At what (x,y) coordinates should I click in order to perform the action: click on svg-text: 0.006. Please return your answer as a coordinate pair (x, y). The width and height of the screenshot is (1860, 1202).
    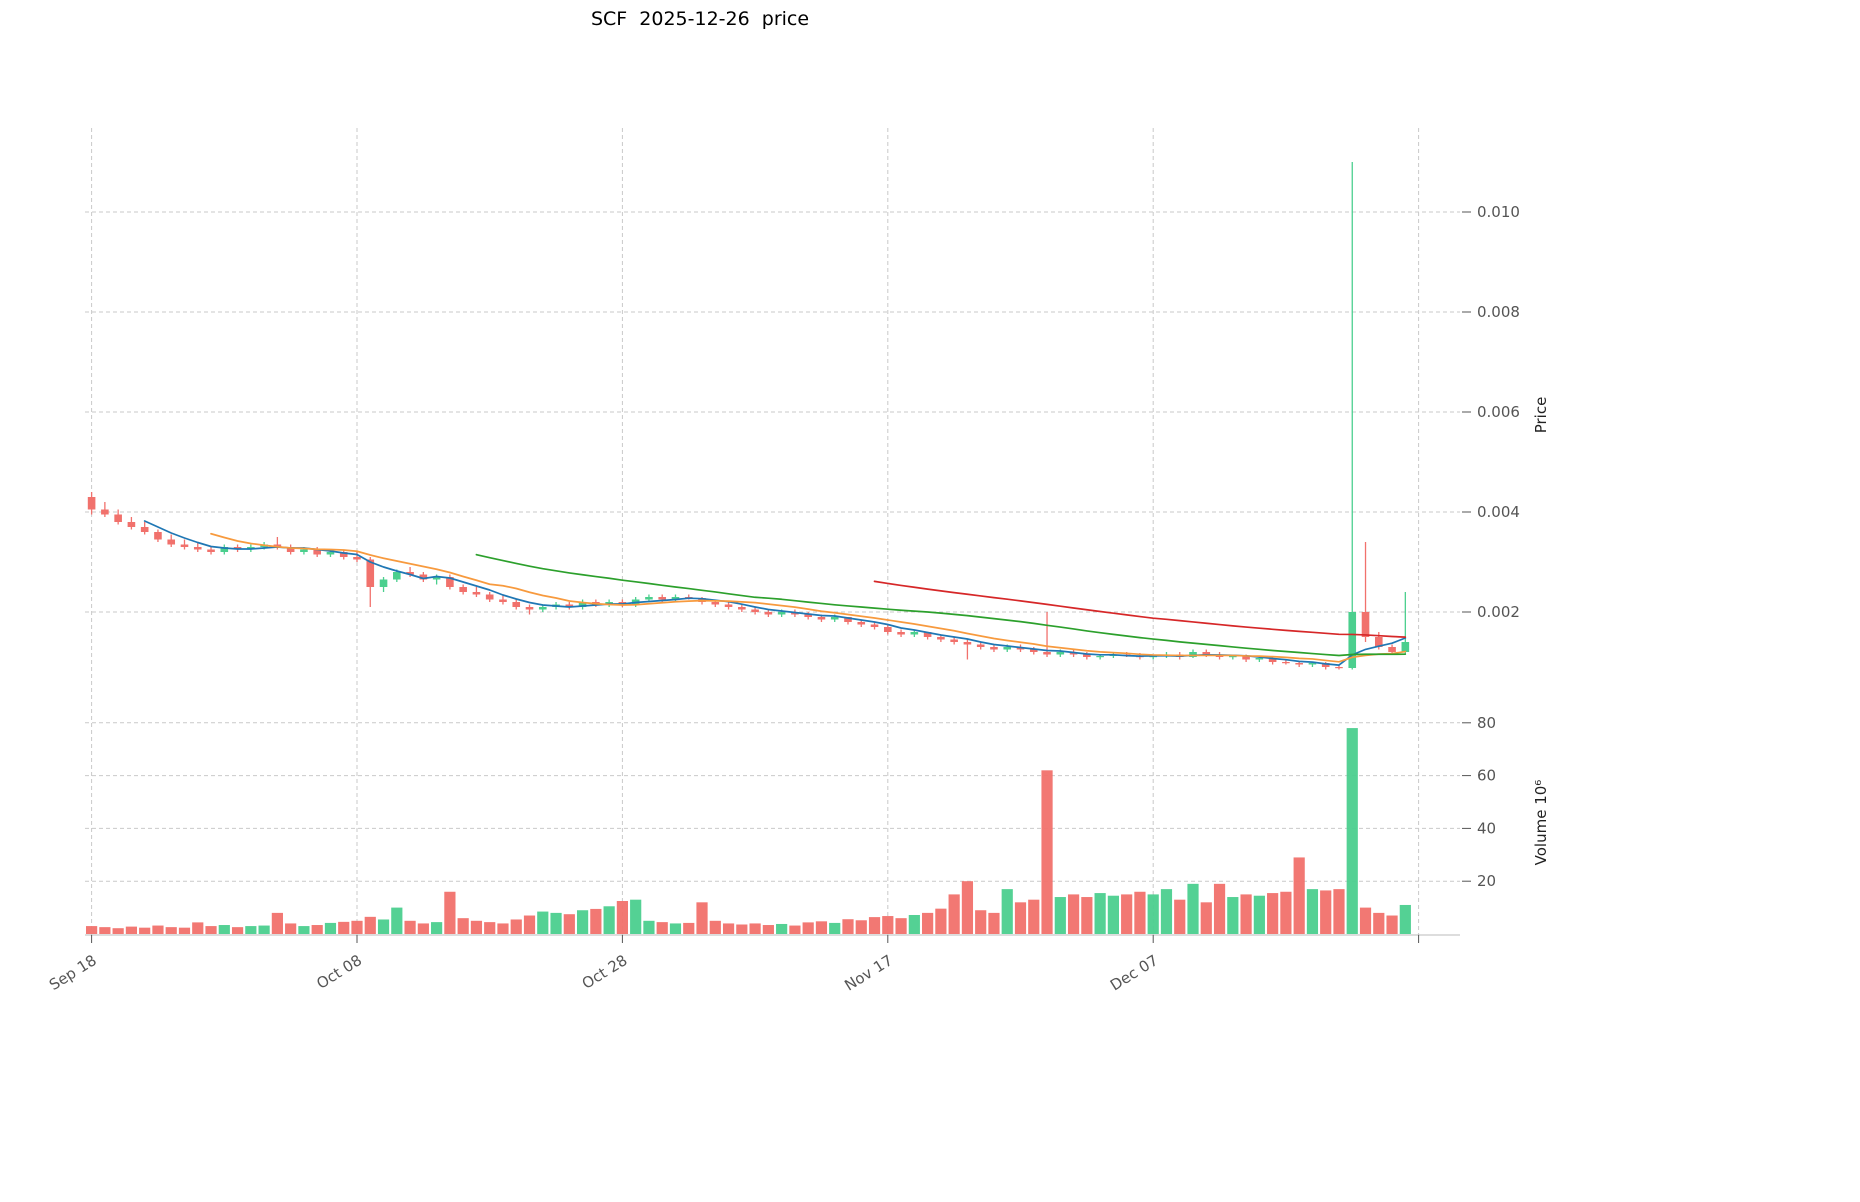
    Looking at the image, I should click on (1498, 412).